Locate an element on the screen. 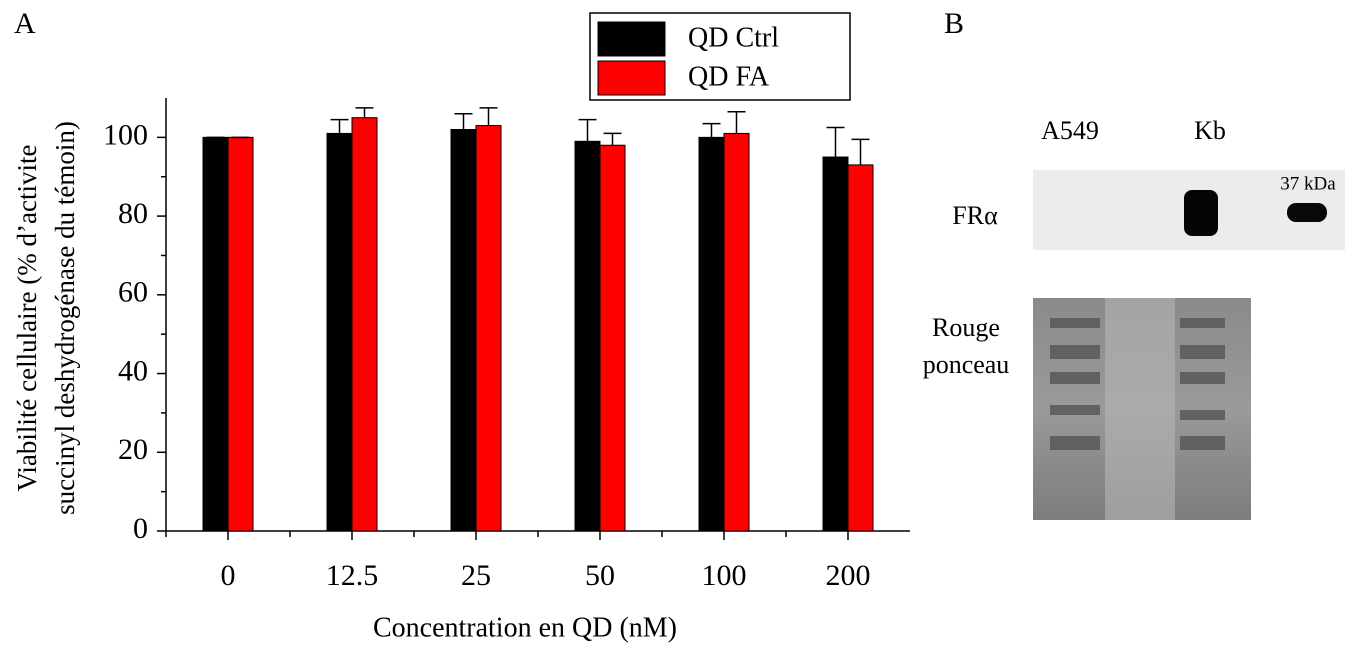 This screenshot has height=646, width=1361. row-label: Rouge is located at coordinates (966, 327).